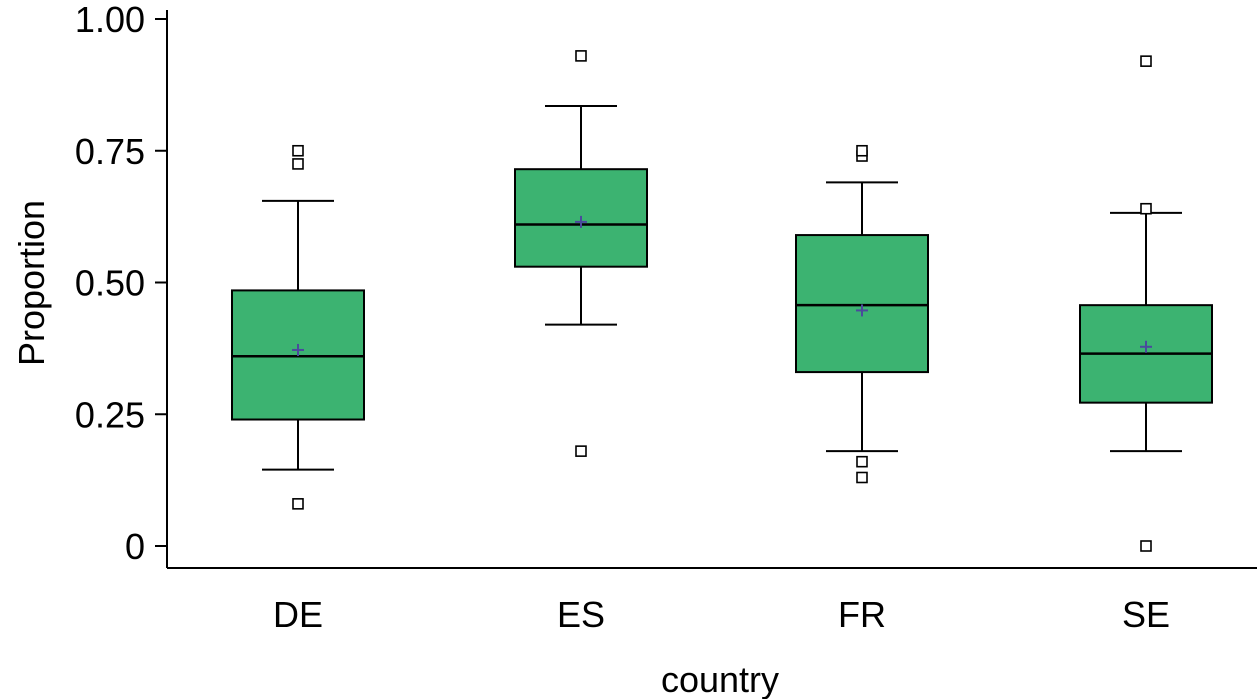 This screenshot has width=1257, height=699. What do you see at coordinates (581, 614) in the screenshot?
I see `x-tick-label: ES` at bounding box center [581, 614].